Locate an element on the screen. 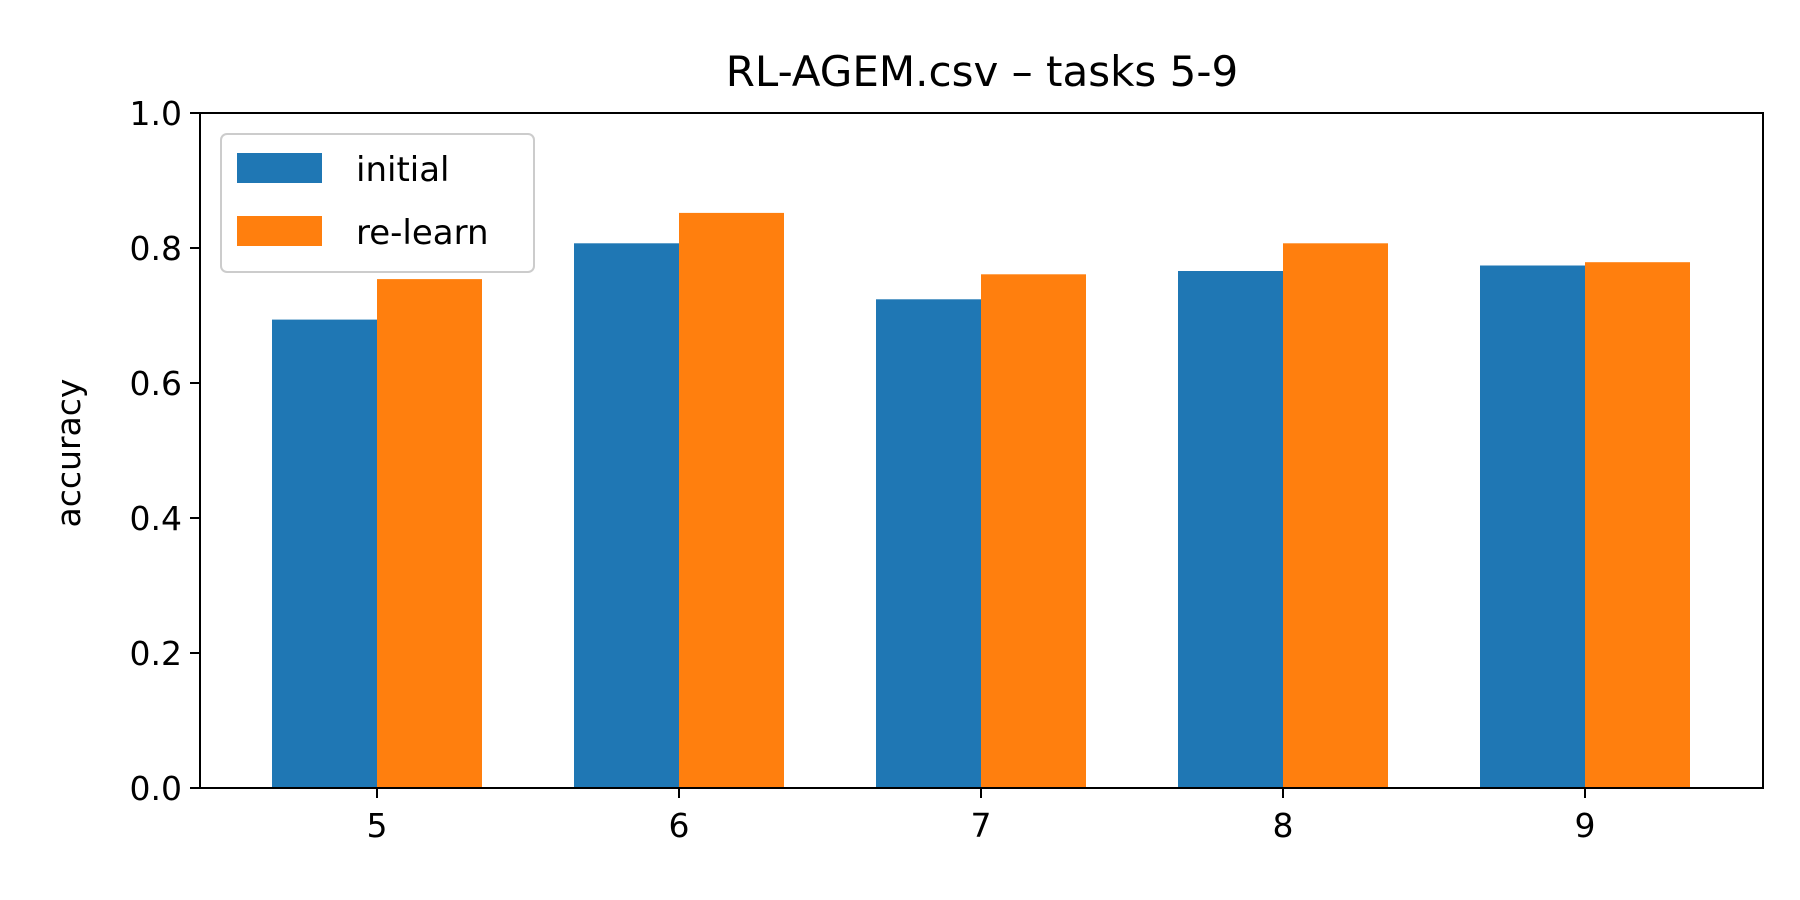 Image resolution: width=1800 pixels, height=900 pixels. legend-swatch-re-learn is located at coordinates (279, 231).